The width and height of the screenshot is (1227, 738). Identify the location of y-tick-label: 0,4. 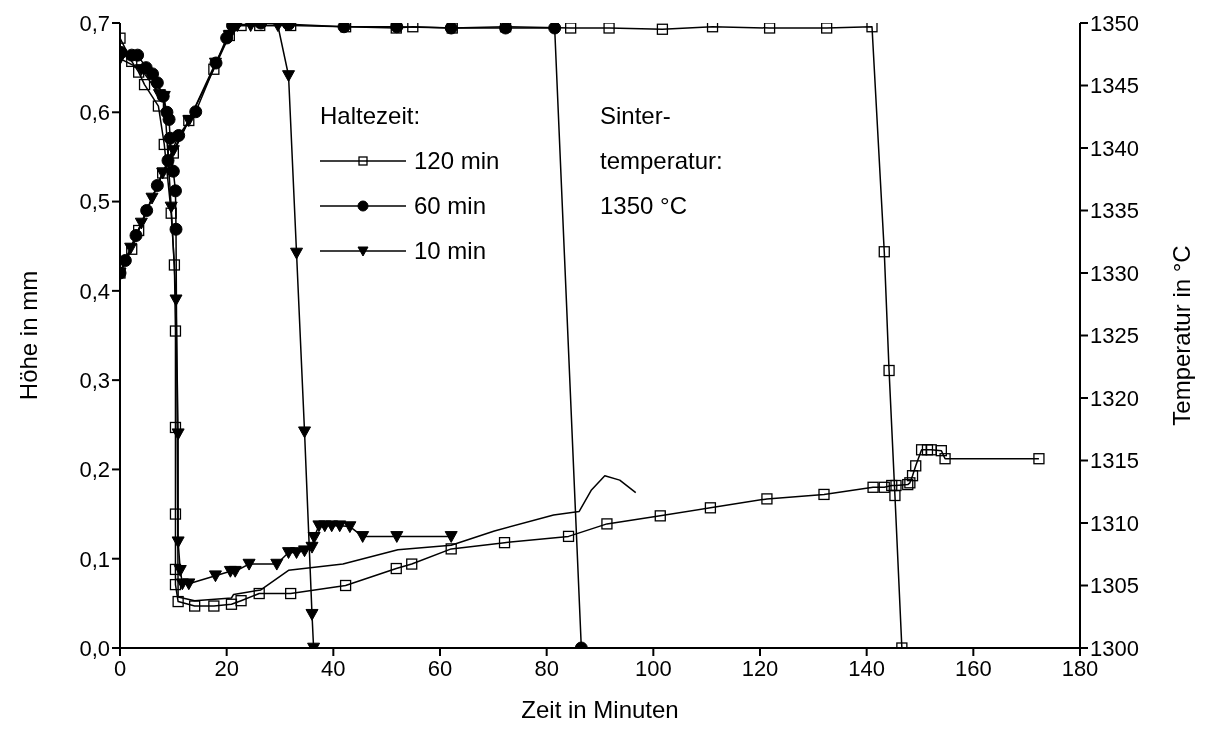
(94, 291).